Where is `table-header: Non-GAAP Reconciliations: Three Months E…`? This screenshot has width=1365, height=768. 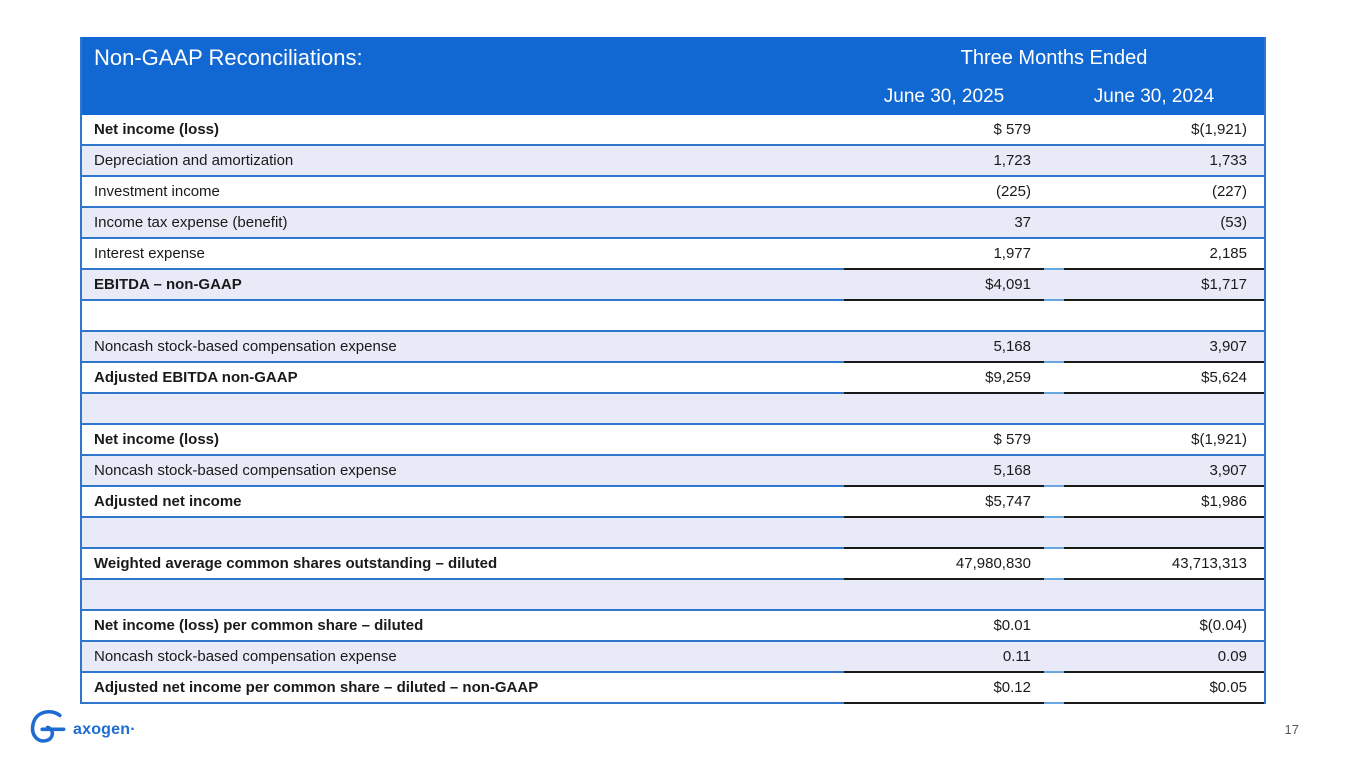 table-header: Non-GAAP Reconciliations: Three Months E… is located at coordinates (673, 76).